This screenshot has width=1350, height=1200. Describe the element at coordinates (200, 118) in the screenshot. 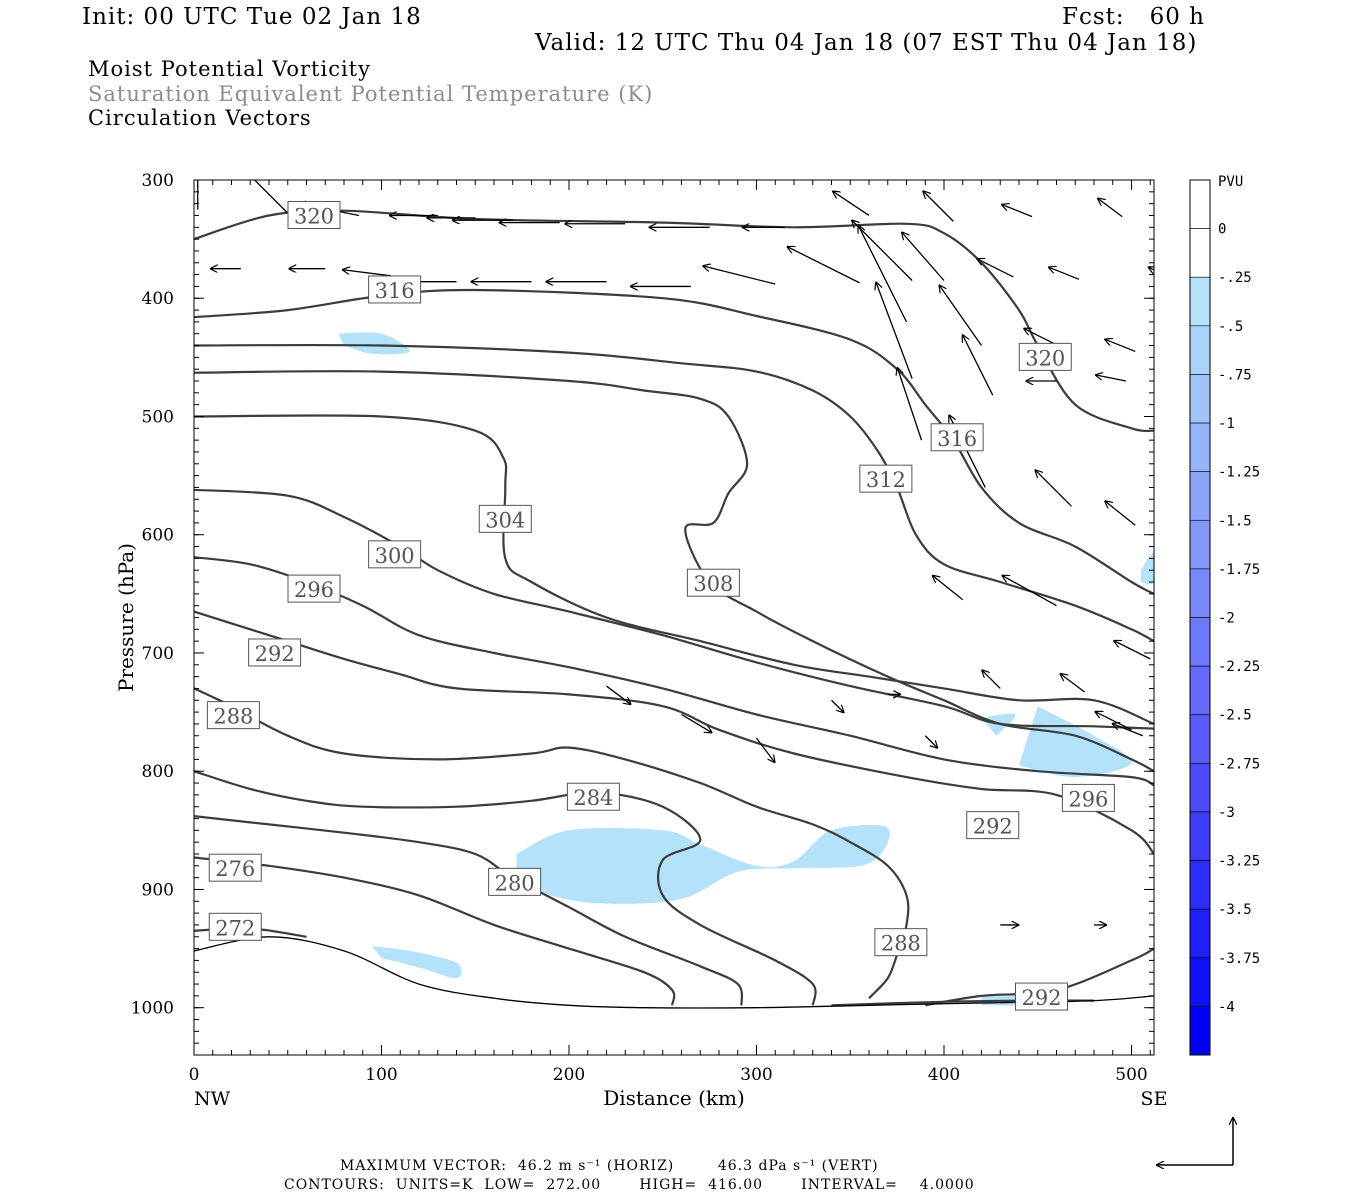

I see `field-title-vectors: Circulation Vectors` at that location.